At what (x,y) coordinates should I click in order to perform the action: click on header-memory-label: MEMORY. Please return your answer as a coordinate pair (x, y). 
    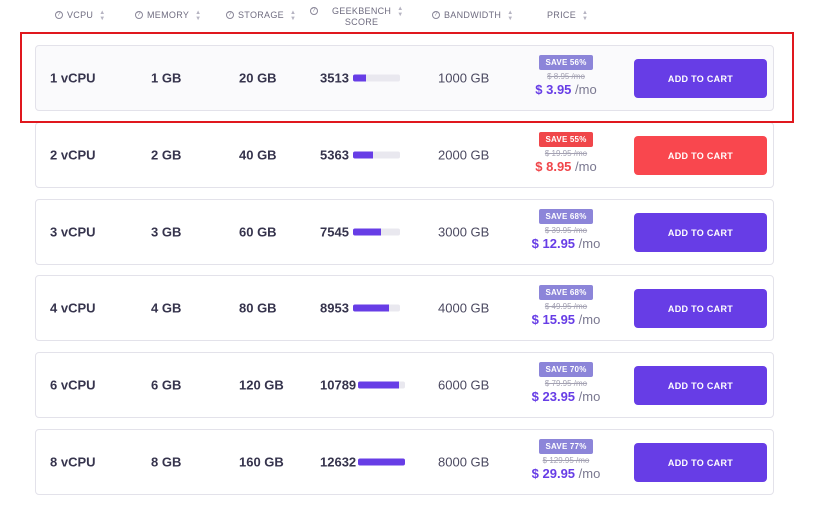
    Looking at the image, I should click on (168, 15).